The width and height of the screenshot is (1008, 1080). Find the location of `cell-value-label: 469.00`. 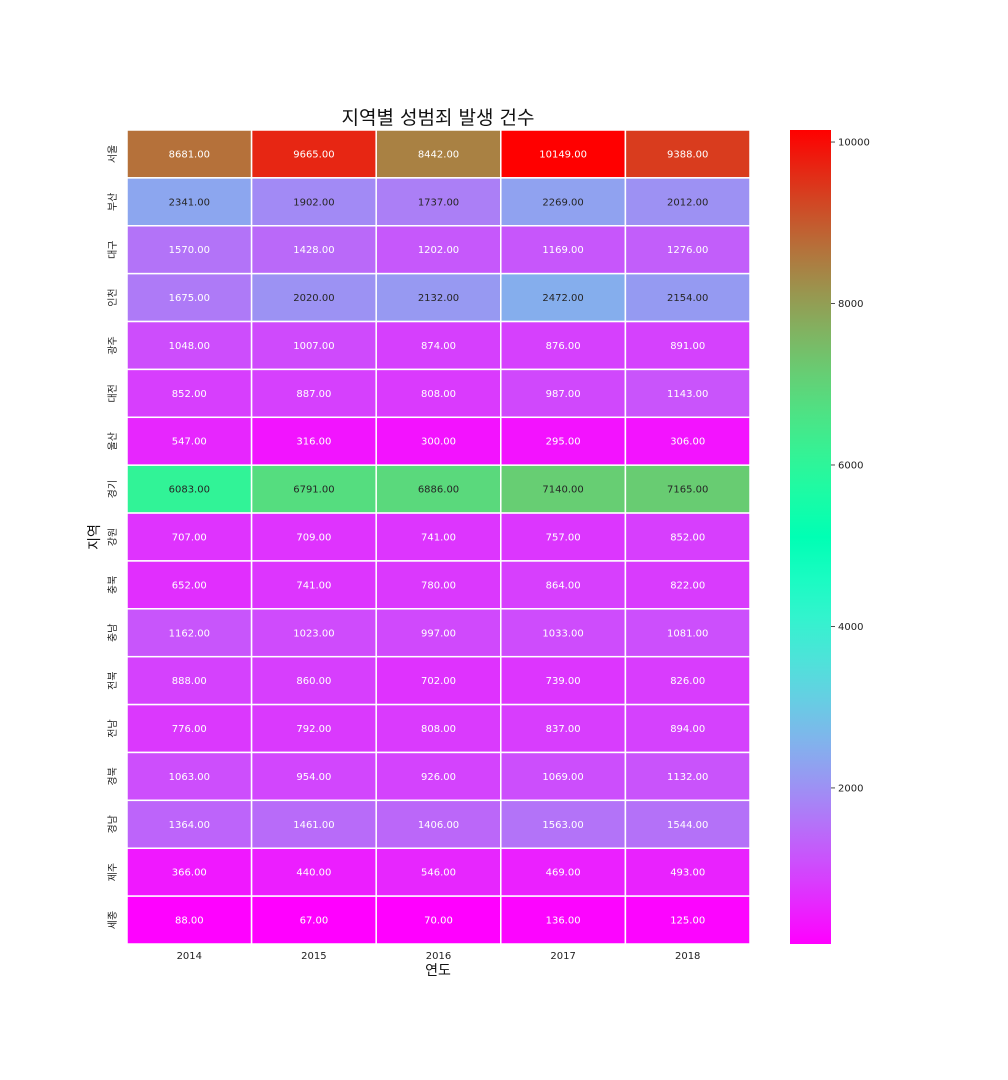

cell-value-label: 469.00 is located at coordinates (563, 873).